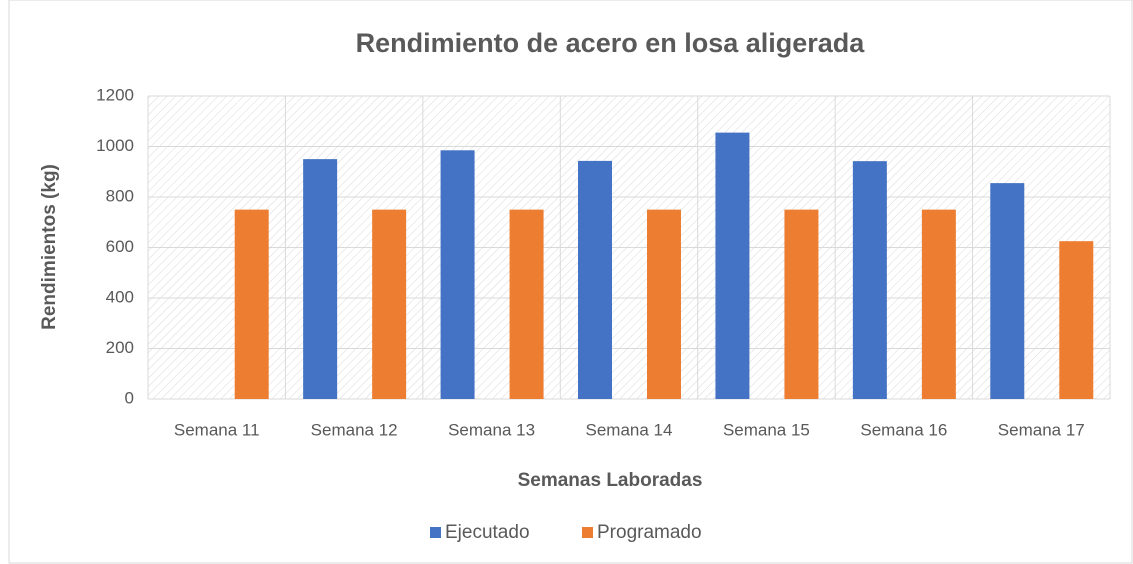 This screenshot has width=1133, height=564. Describe the element at coordinates (1041, 429) in the screenshot. I see `x-tick-label: Semana 17` at that location.